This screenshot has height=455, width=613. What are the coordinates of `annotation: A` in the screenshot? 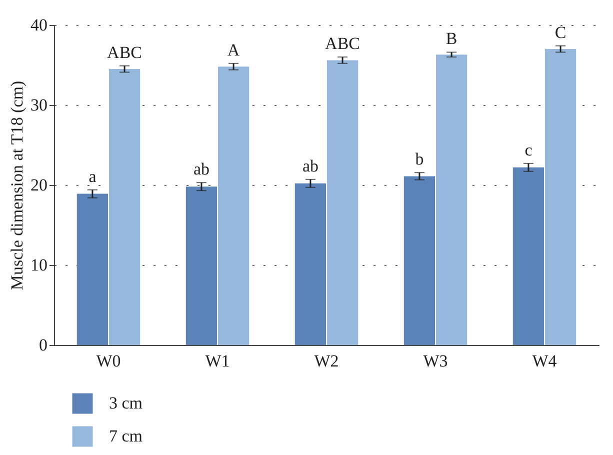 It's located at (233, 50).